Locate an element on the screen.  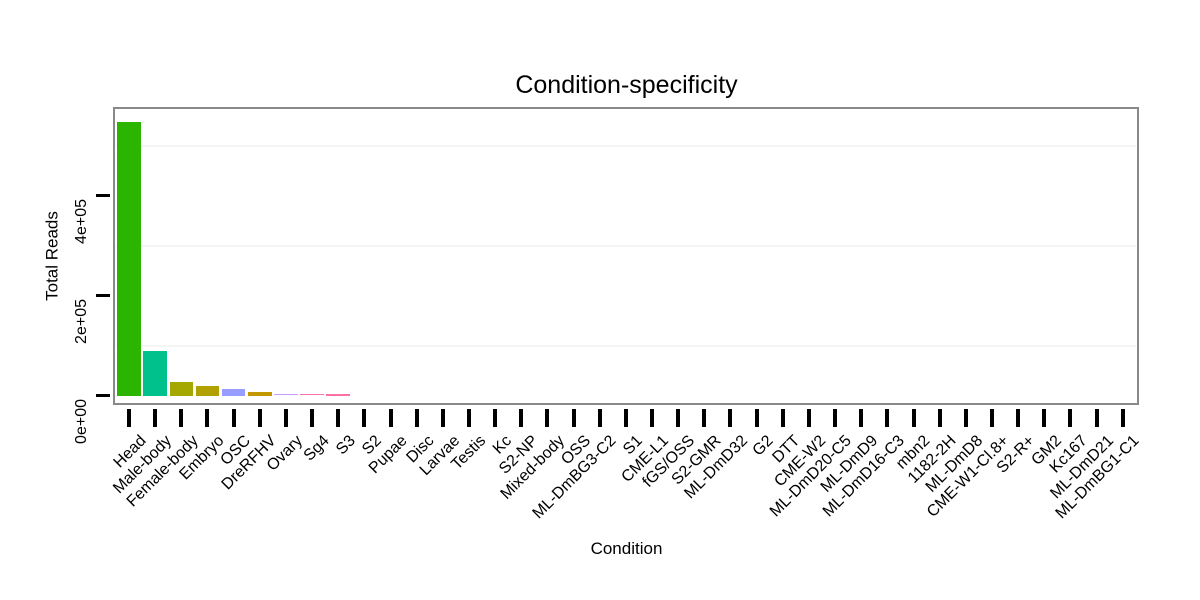
y-axis-title: Total Reads is located at coordinates (52, 256).